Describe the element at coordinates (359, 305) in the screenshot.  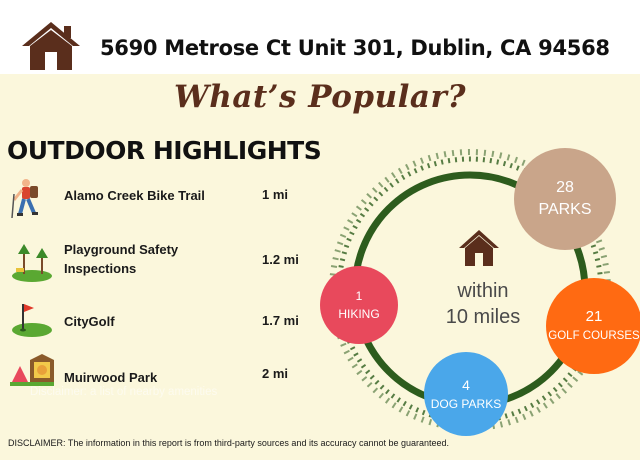
I see `hiking-count-bubble: 1 HIKING` at that location.